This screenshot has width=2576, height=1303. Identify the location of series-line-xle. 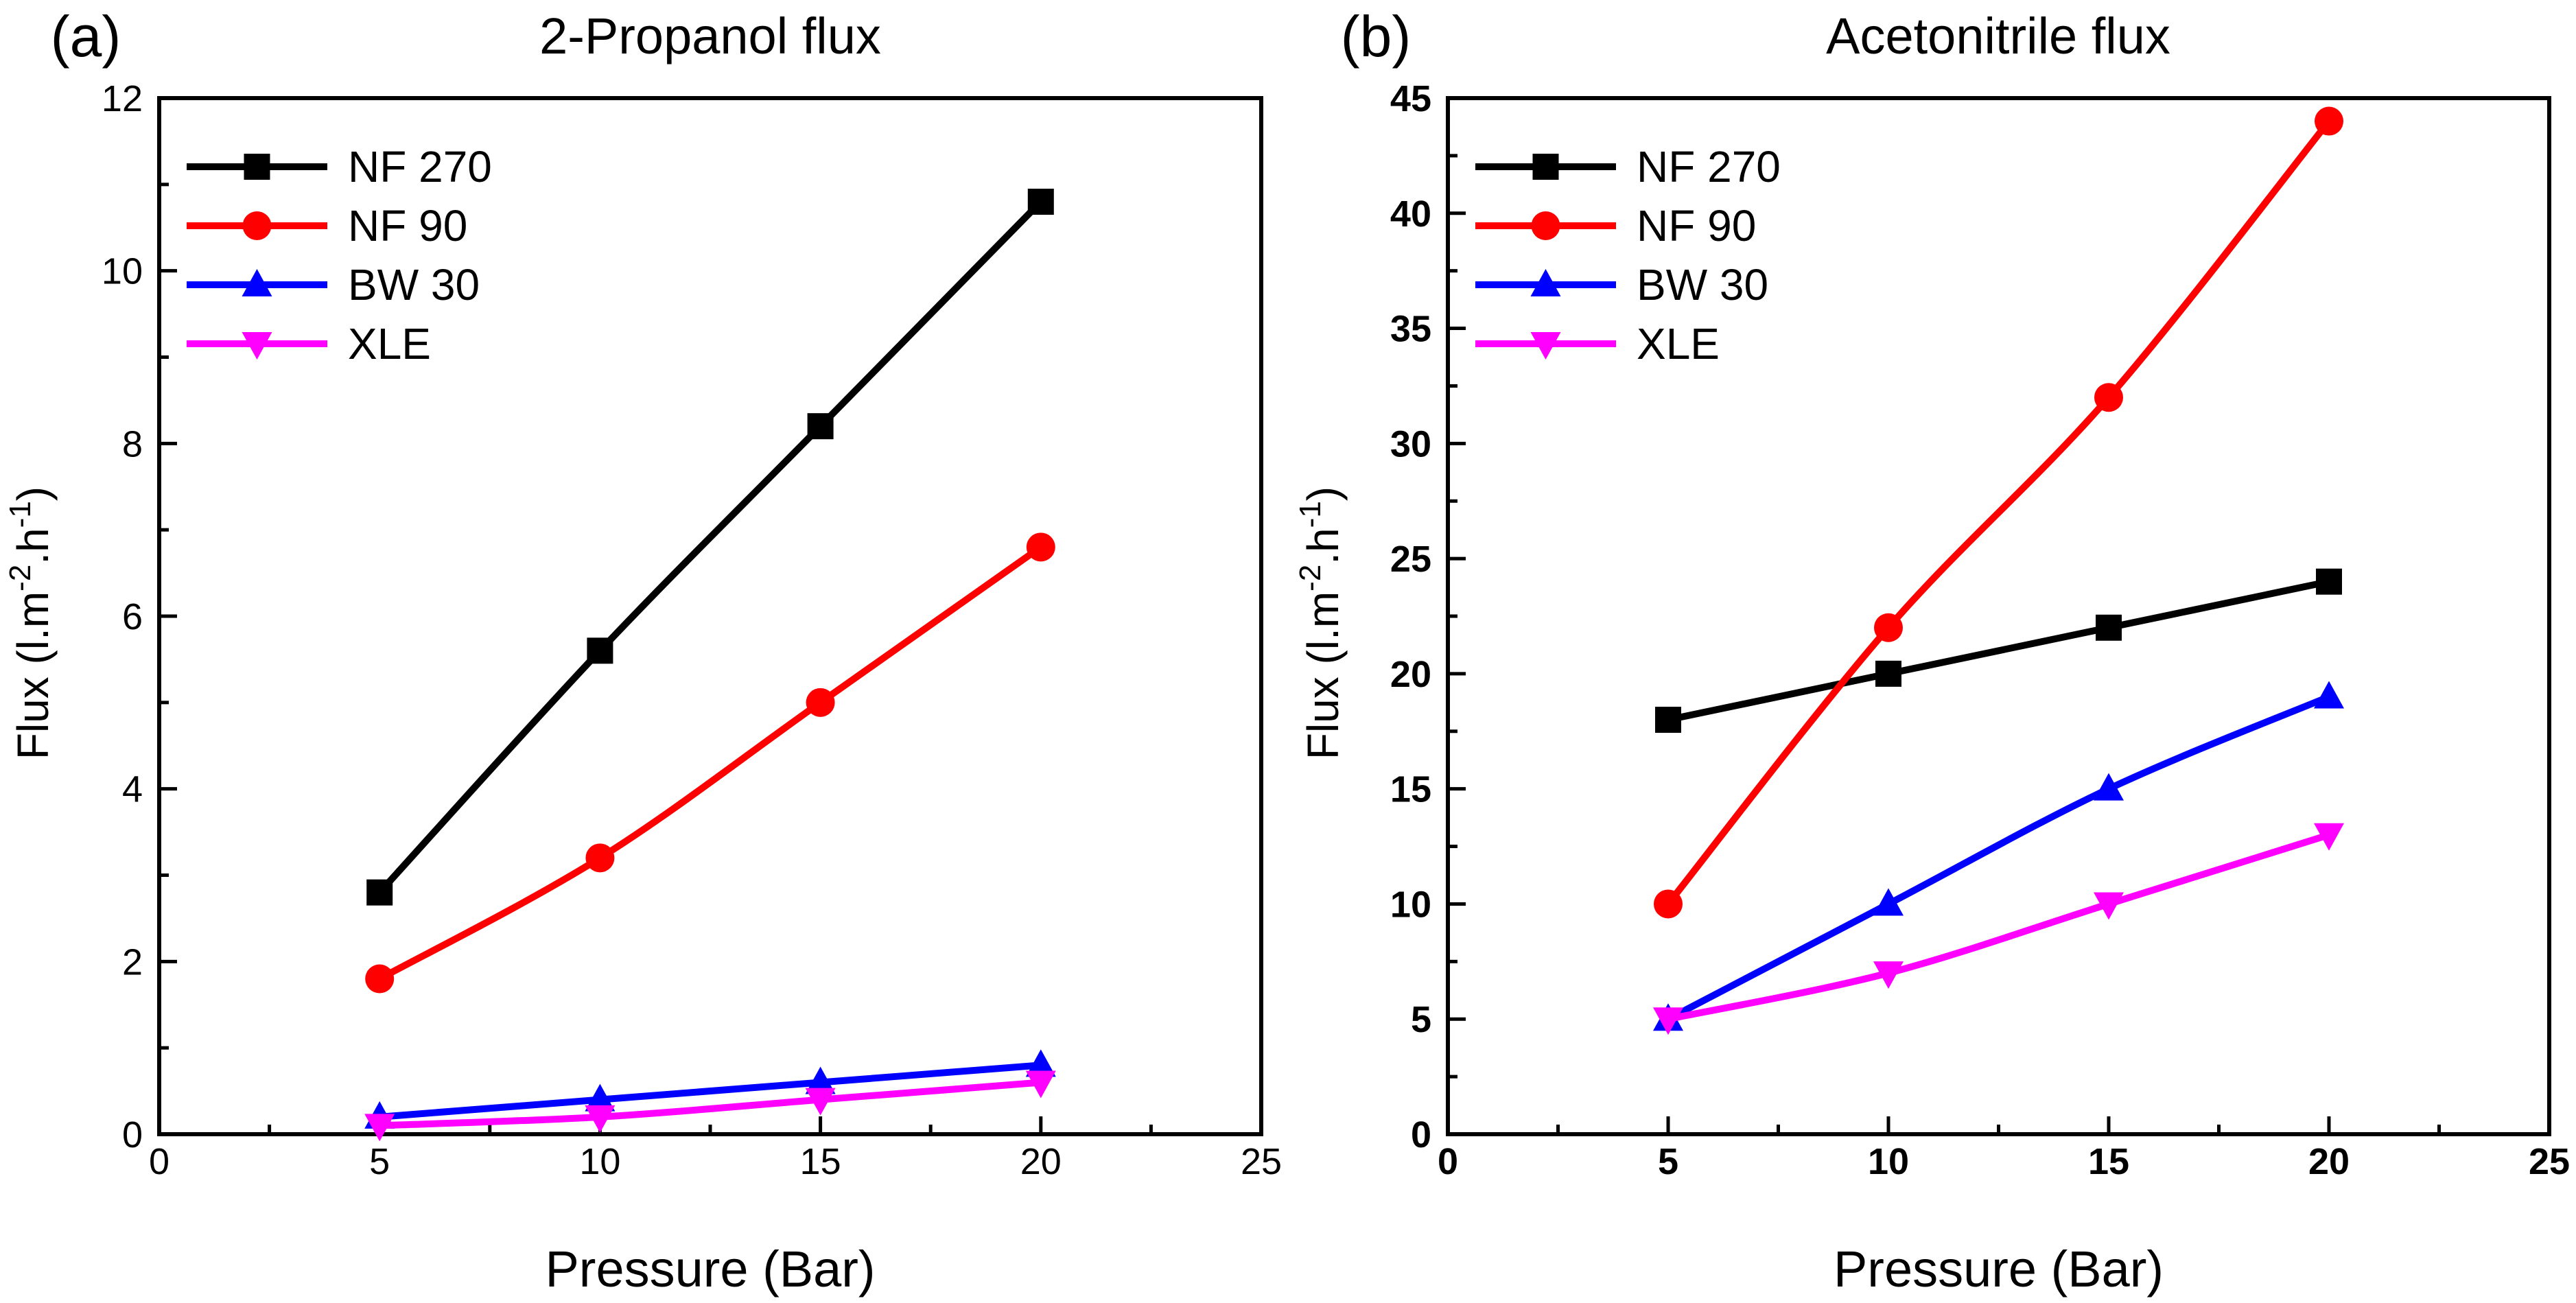
(710, 1104).